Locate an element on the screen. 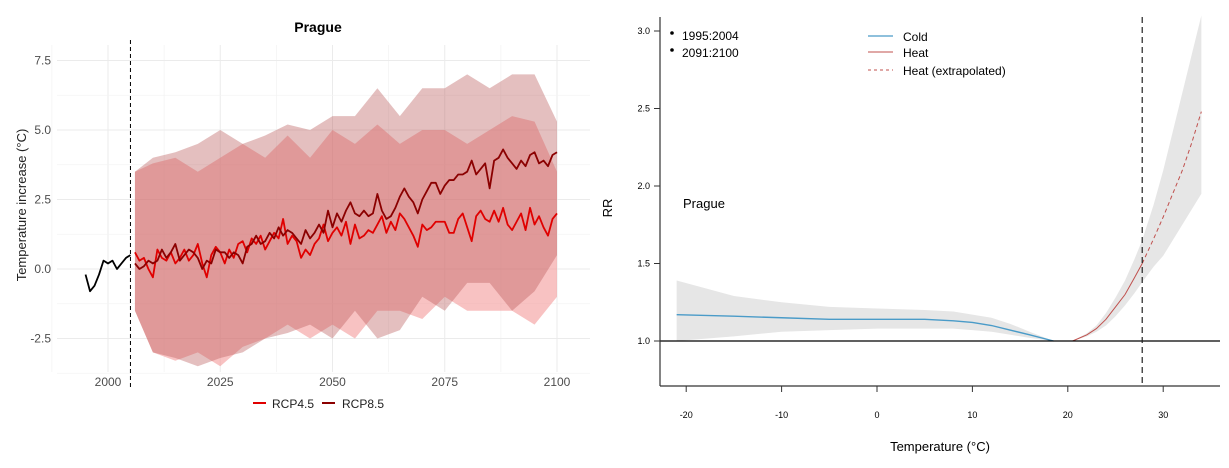 The height and width of the screenshot is (468, 1229). x-tick-label: 10 is located at coordinates (972, 415).